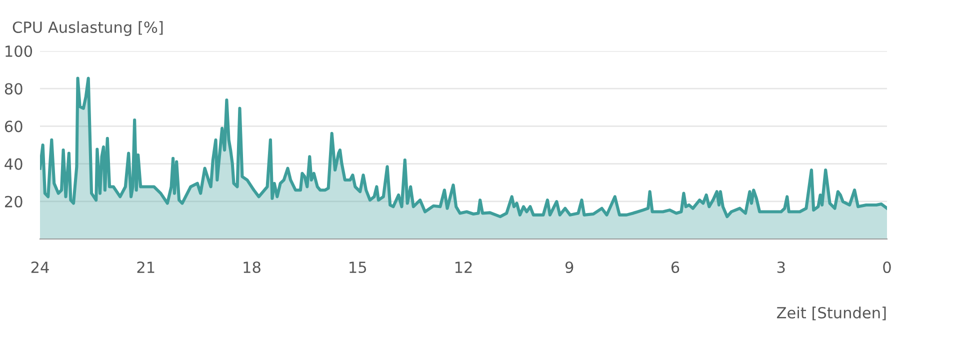  What do you see at coordinates (569, 267) in the screenshot?
I see `x-tick-label: 9` at bounding box center [569, 267].